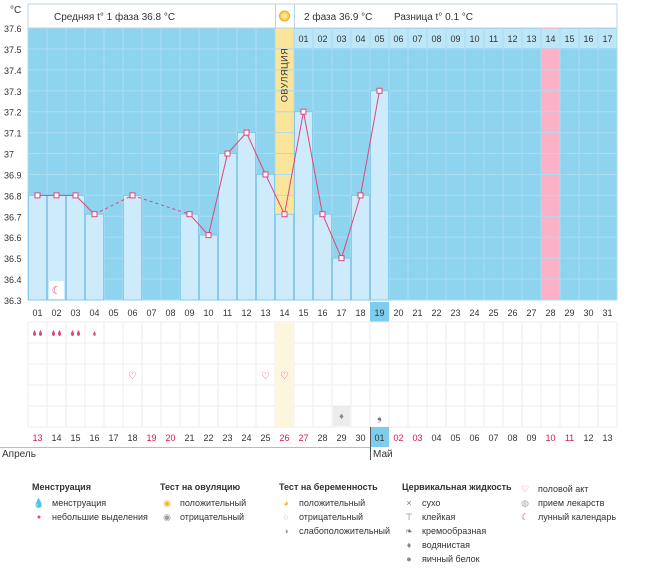  Describe the element at coordinates (493, 39) in the screenshot. I see `top-day-label: 11` at that location.